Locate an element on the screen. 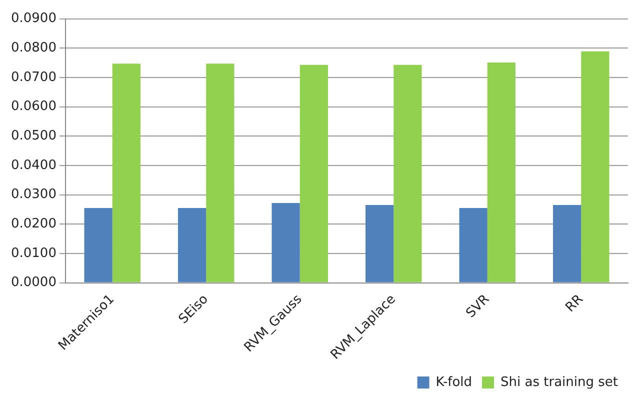  y-tick-label: 0.0200 is located at coordinates (33, 224).